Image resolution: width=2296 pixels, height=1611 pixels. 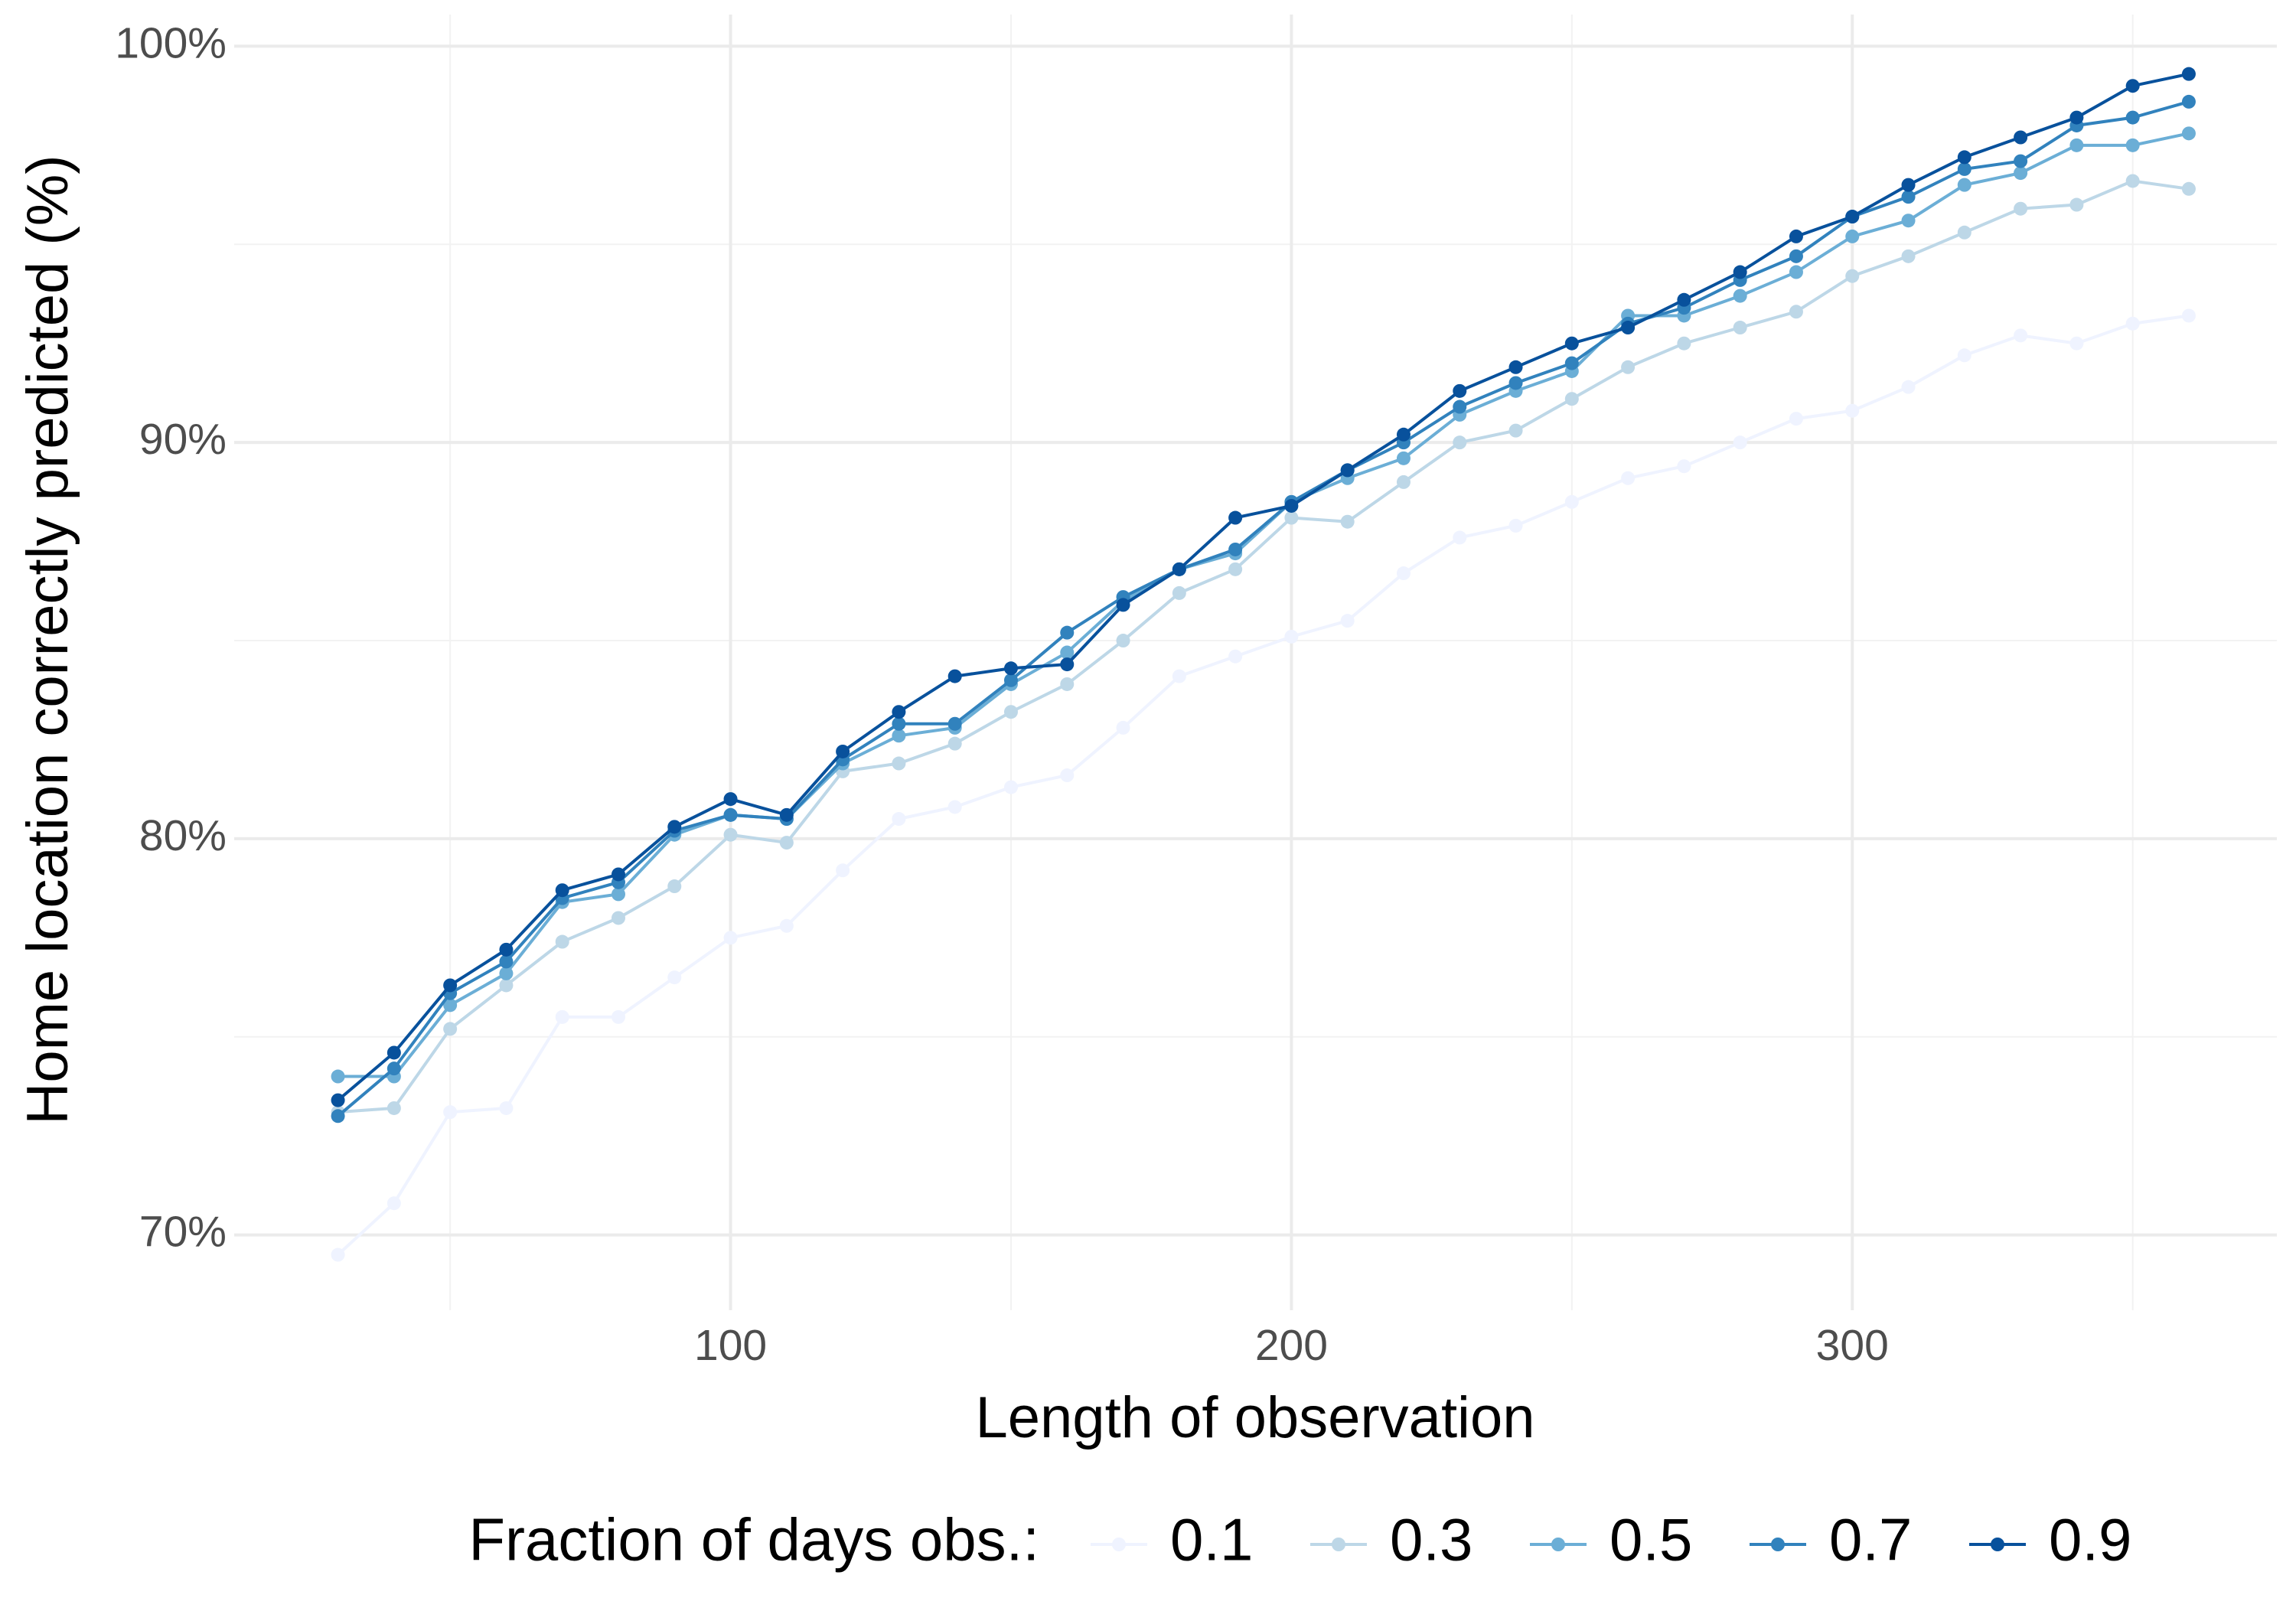 I want to click on legend-label: 0.1, so click(x=1211, y=1539).